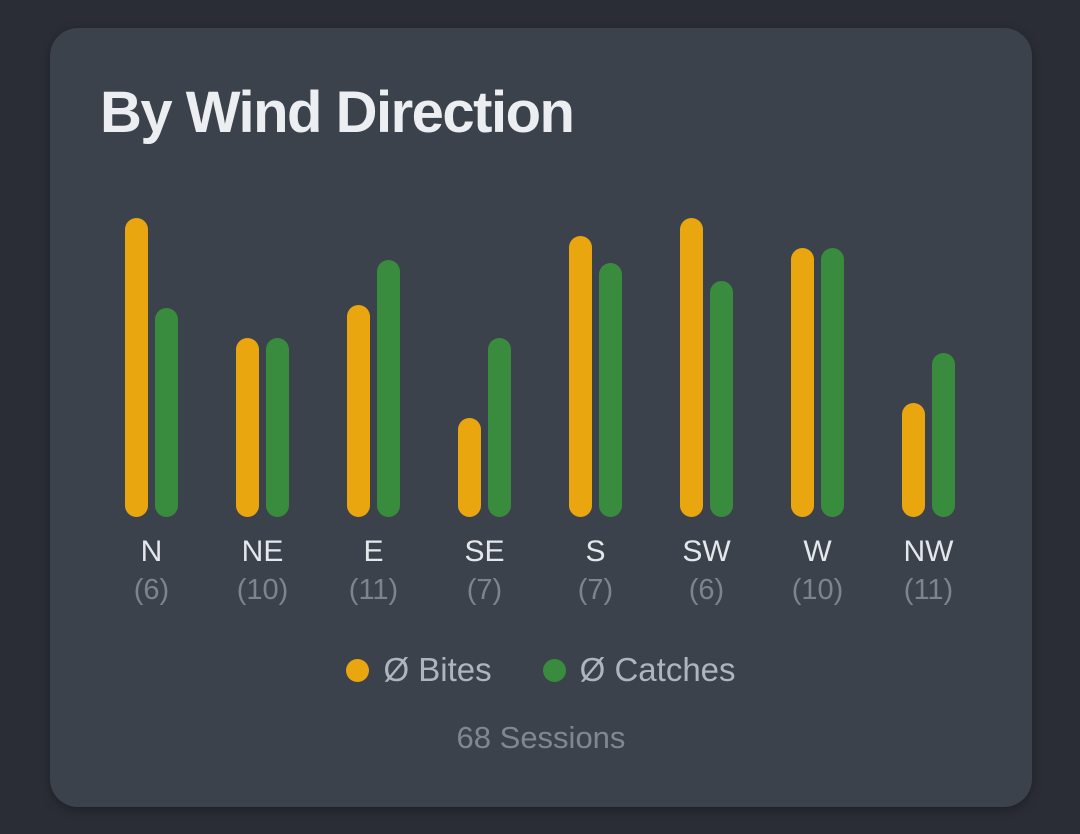  Describe the element at coordinates (913, 460) in the screenshot. I see `bites-bar-nw` at that location.